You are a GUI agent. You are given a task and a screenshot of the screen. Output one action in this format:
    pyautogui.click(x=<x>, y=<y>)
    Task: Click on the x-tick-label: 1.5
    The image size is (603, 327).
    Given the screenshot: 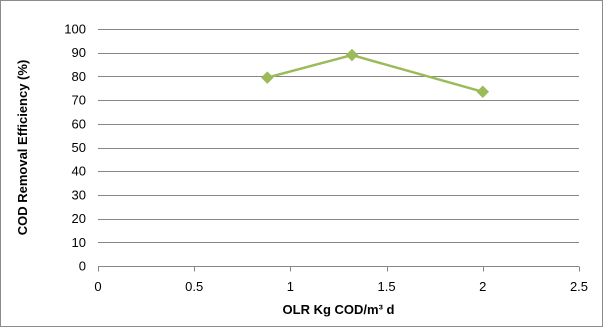 What is the action you would take?
    pyautogui.click(x=387, y=286)
    